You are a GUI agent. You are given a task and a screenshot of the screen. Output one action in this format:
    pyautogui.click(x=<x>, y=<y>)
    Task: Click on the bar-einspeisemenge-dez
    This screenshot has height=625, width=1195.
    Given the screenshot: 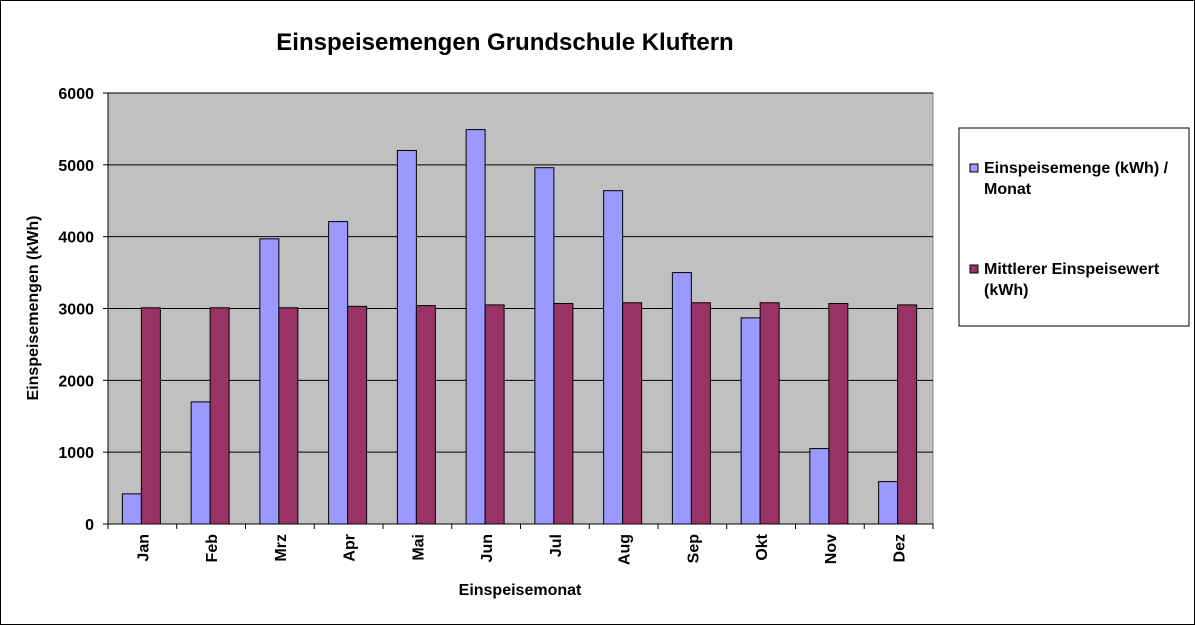 What is the action you would take?
    pyautogui.click(x=888, y=503)
    